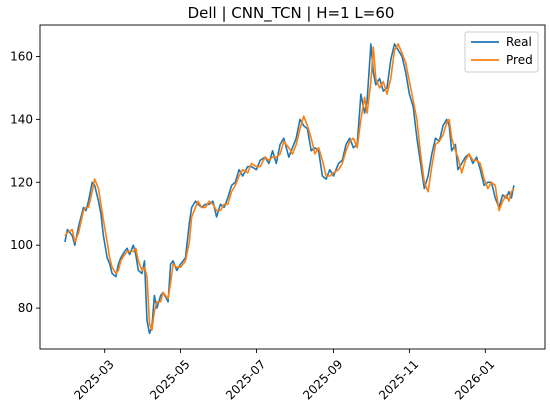  What do you see at coordinates (519, 42) in the screenshot?
I see `legend-label-real: Real` at bounding box center [519, 42].